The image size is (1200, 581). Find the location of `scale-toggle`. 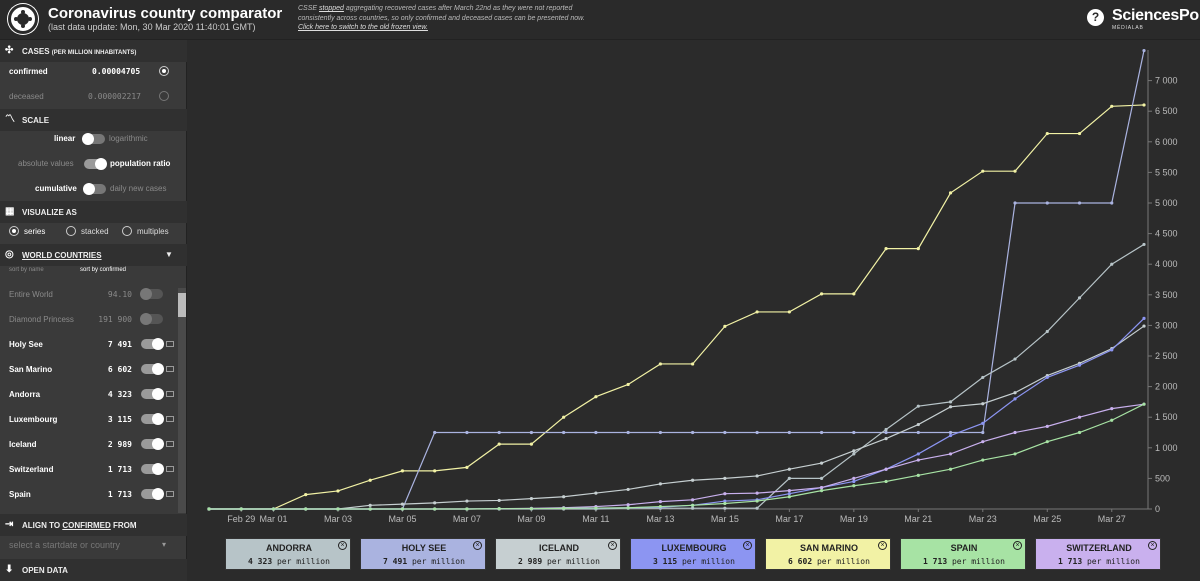

scale-toggle is located at coordinates (93, 139).